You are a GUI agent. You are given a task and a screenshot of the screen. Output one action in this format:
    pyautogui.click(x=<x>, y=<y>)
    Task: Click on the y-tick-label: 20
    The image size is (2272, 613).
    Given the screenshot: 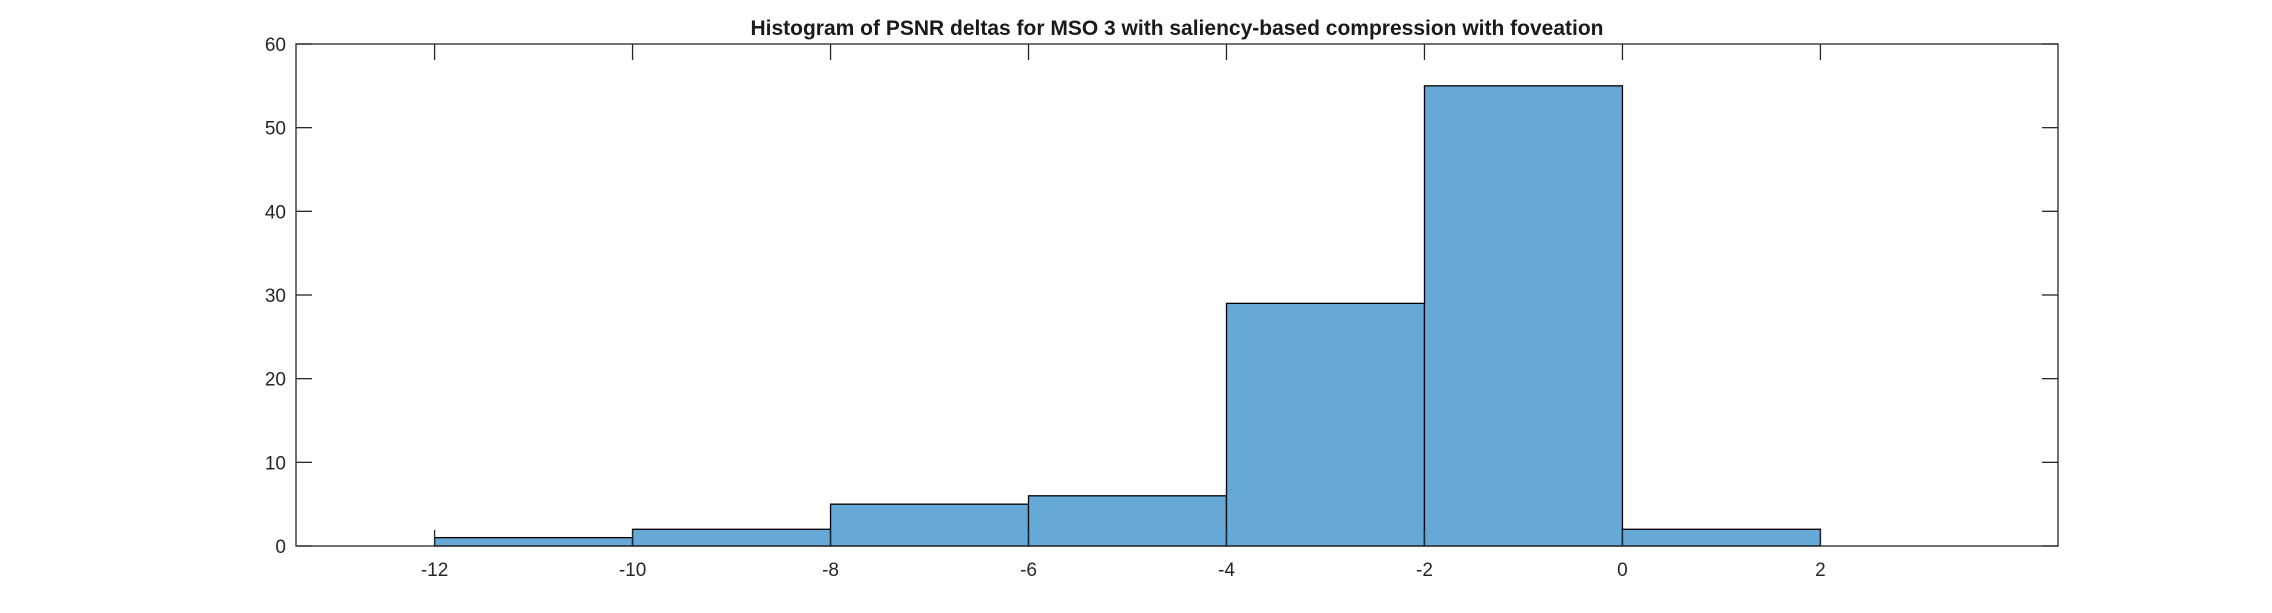 What is the action you would take?
    pyautogui.click(x=275, y=380)
    